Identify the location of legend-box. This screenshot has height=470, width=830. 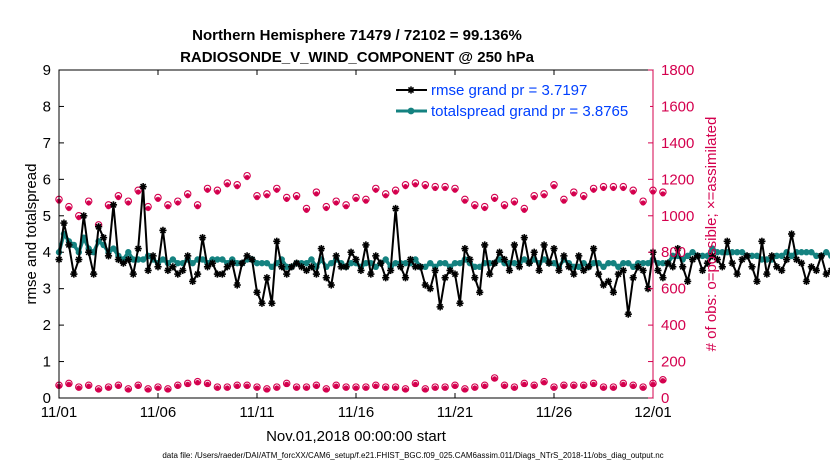
(520, 99).